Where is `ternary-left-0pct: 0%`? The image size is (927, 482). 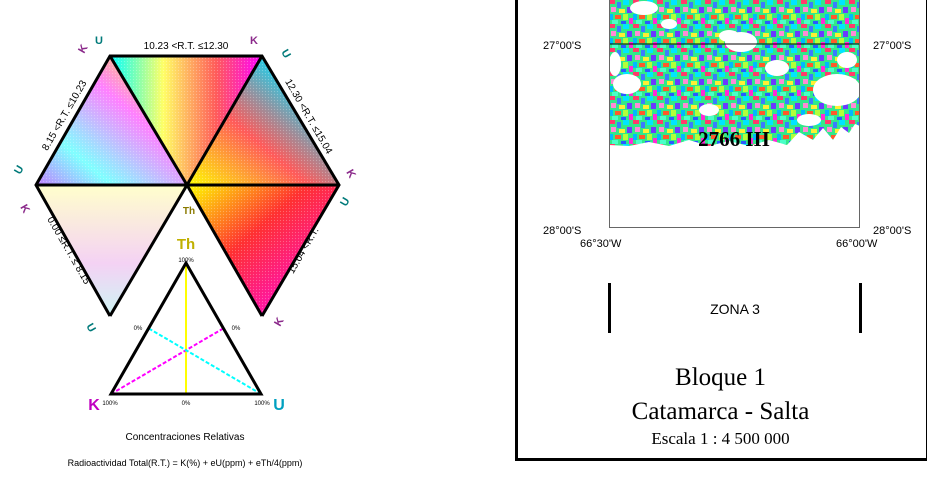 ternary-left-0pct: 0% is located at coordinates (138, 329).